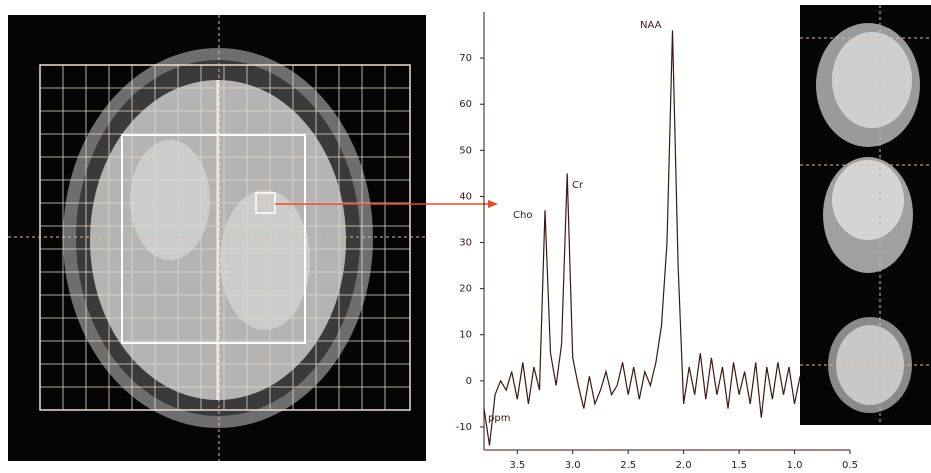 The image size is (931, 473). What do you see at coordinates (522, 215) in the screenshot?
I see `peak-label: Cho` at bounding box center [522, 215].